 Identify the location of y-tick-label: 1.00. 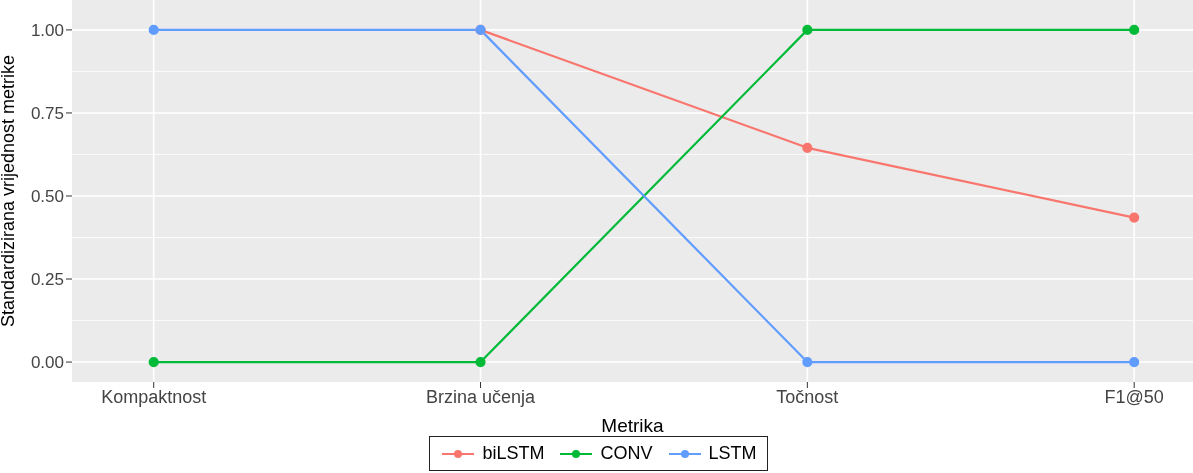
(47, 30).